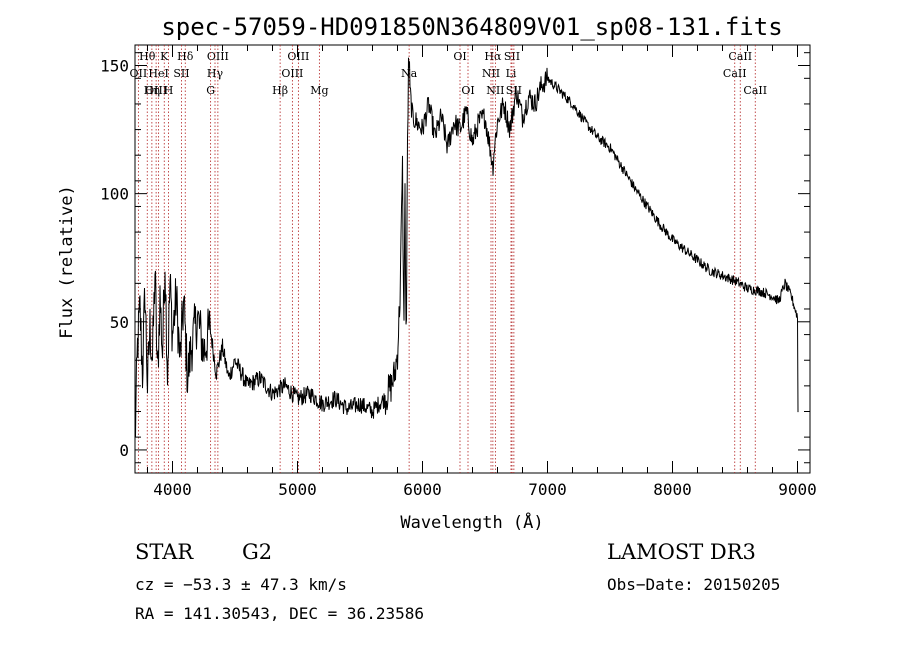  Describe the element at coordinates (185, 56) in the screenshot. I see `spectral-line-label: Hδ` at that location.